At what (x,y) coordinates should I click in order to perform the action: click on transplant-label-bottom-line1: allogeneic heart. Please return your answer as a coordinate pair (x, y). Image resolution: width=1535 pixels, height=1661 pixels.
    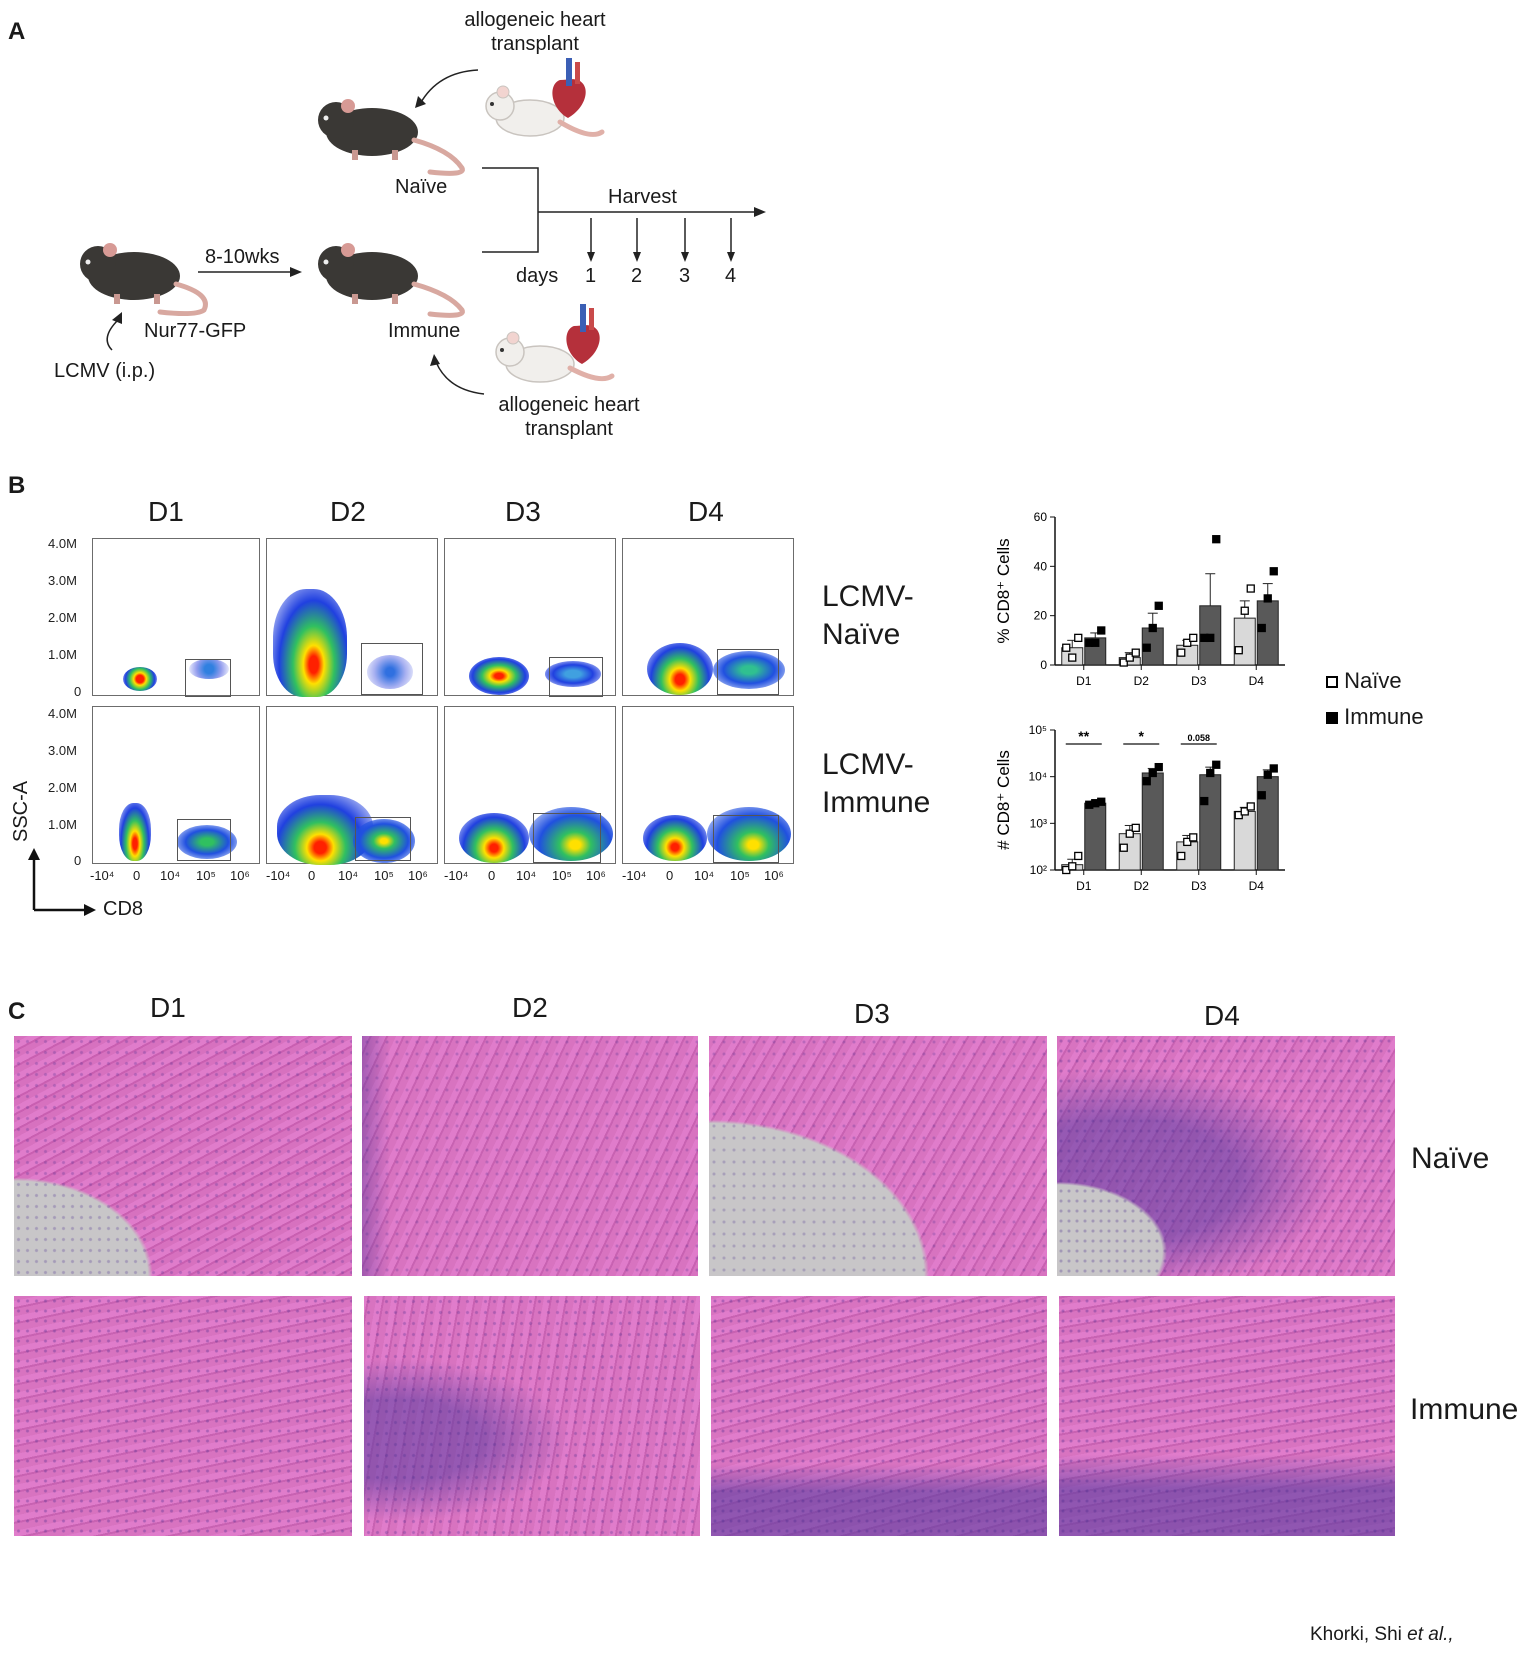
    Looking at the image, I should click on (569, 405).